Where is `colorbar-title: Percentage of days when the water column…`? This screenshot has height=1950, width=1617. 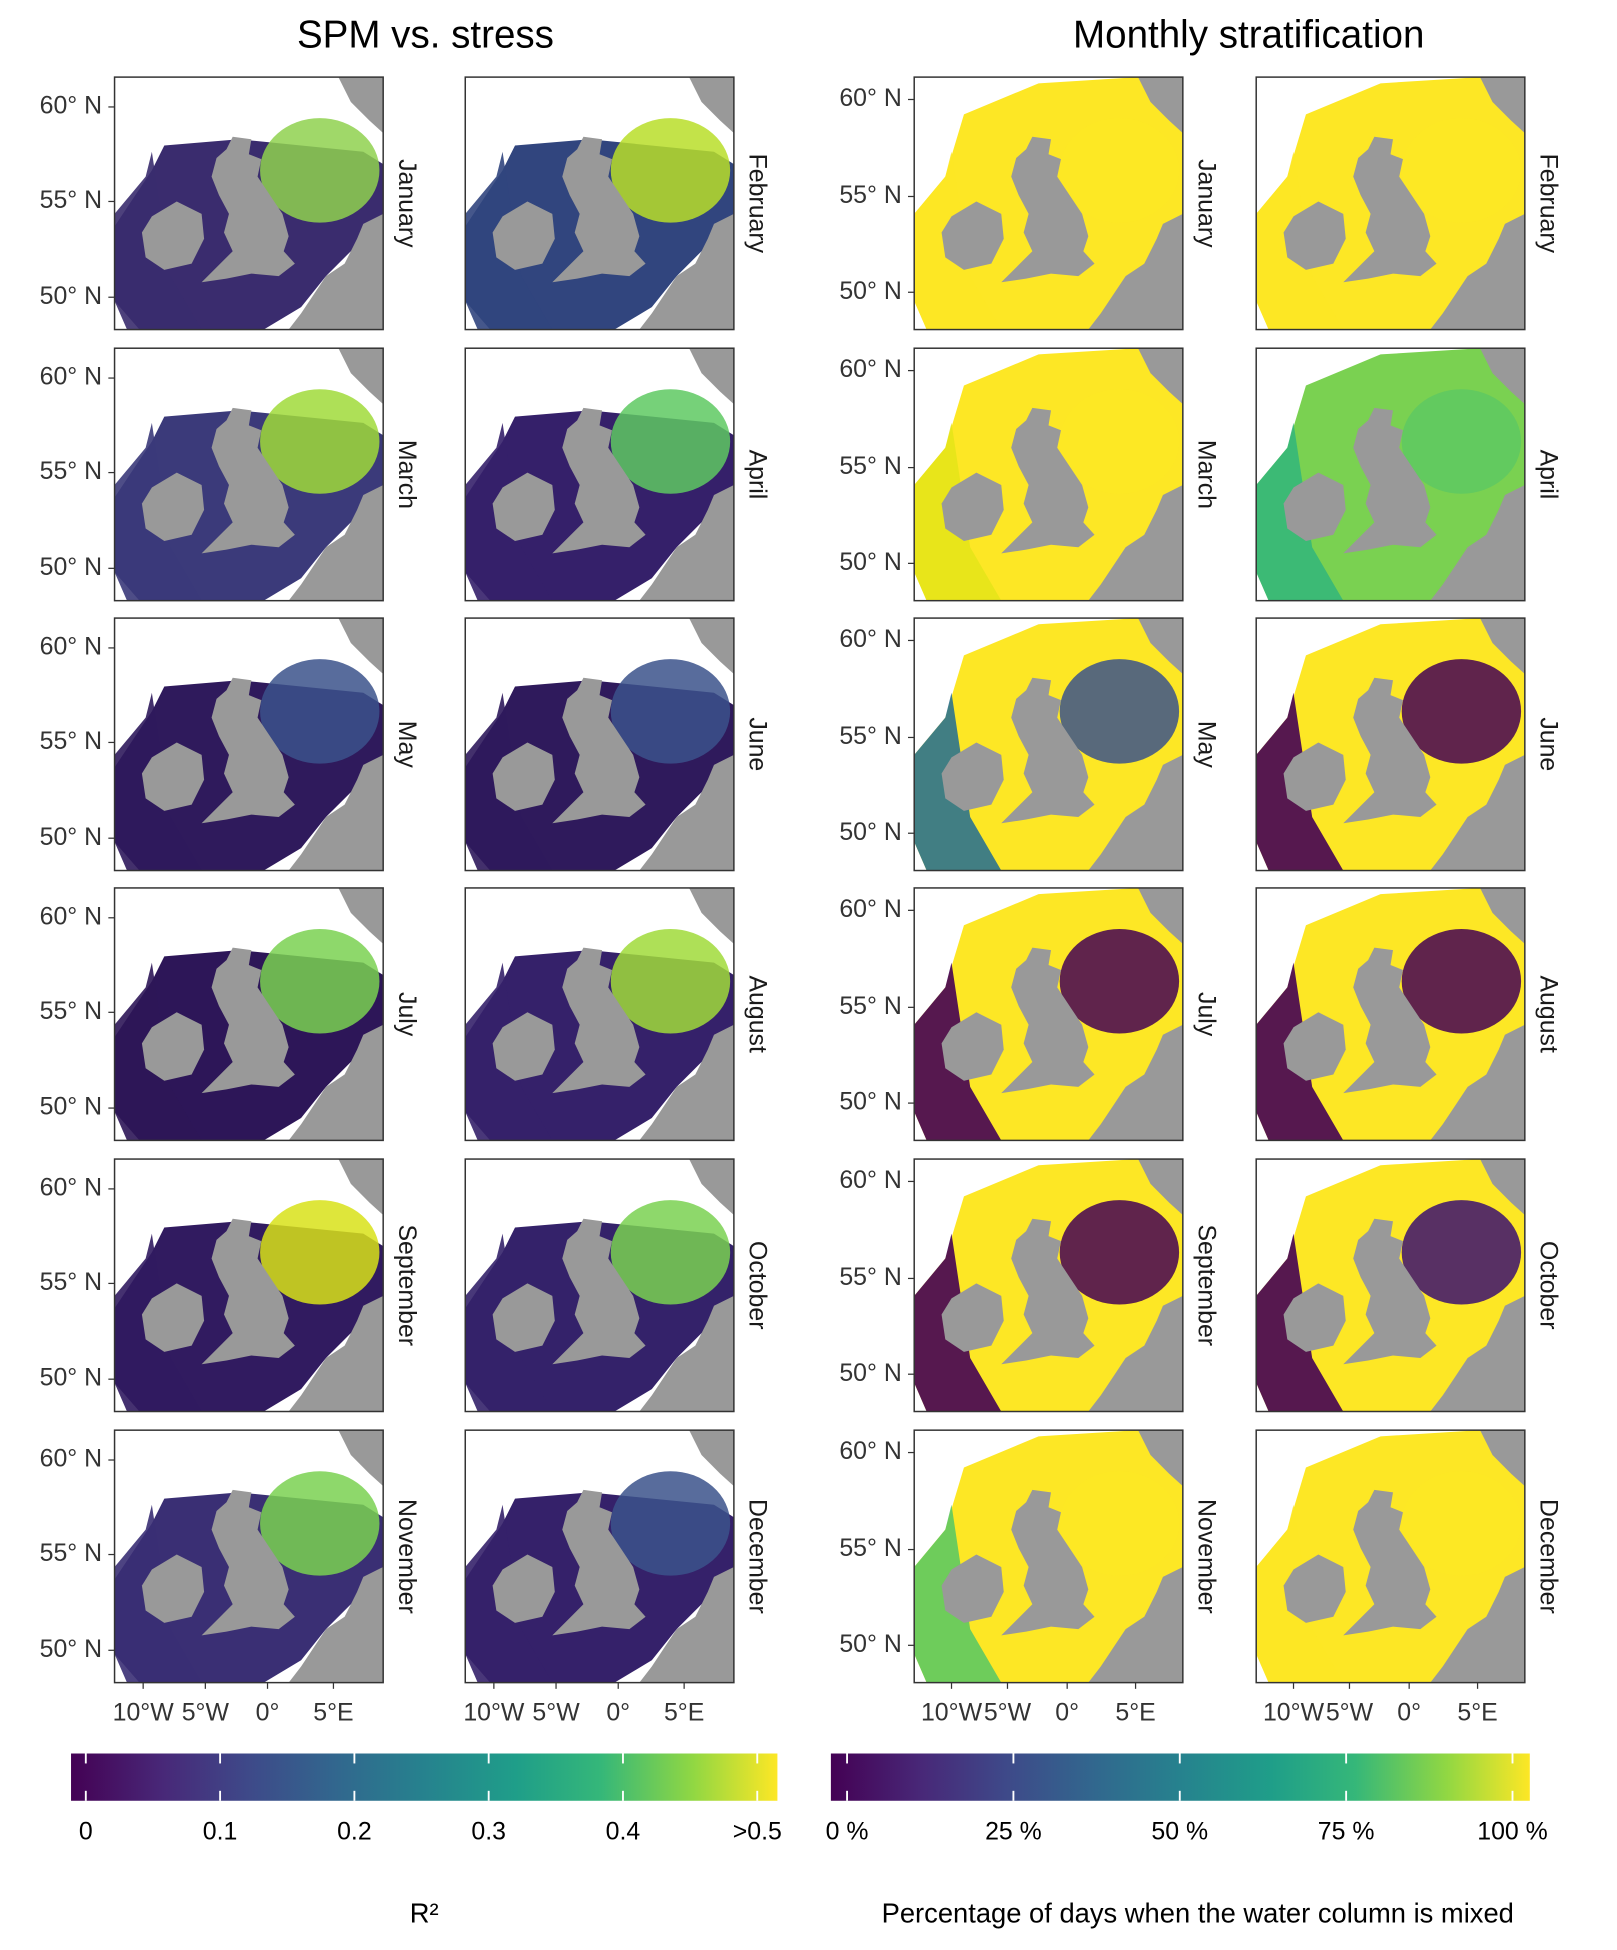 colorbar-title: Percentage of days when the water column… is located at coordinates (1198, 1912).